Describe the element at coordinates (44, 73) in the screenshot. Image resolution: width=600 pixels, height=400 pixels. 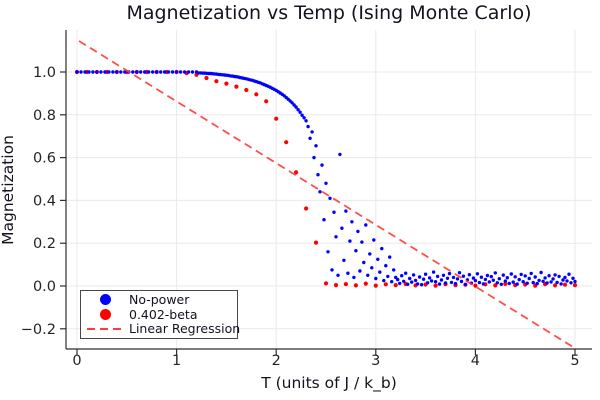
I see `y-tick-label: 1.0` at that location.